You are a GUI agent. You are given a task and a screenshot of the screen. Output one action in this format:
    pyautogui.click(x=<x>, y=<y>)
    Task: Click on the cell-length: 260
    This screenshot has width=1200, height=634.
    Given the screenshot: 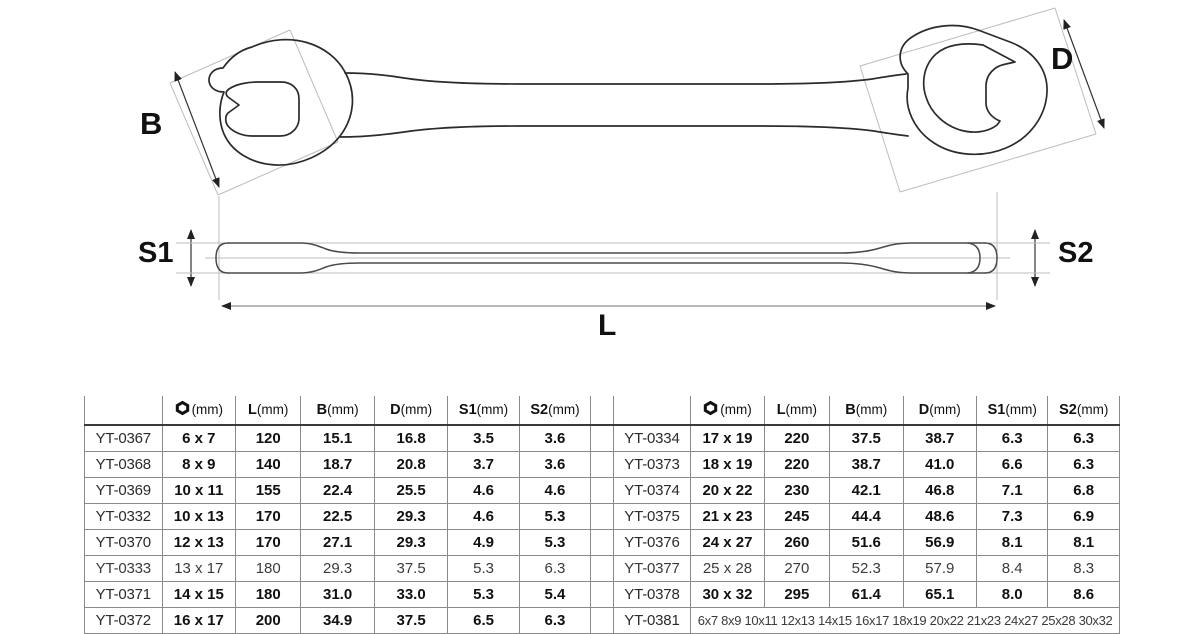 What is the action you would take?
    pyautogui.click(x=797, y=542)
    